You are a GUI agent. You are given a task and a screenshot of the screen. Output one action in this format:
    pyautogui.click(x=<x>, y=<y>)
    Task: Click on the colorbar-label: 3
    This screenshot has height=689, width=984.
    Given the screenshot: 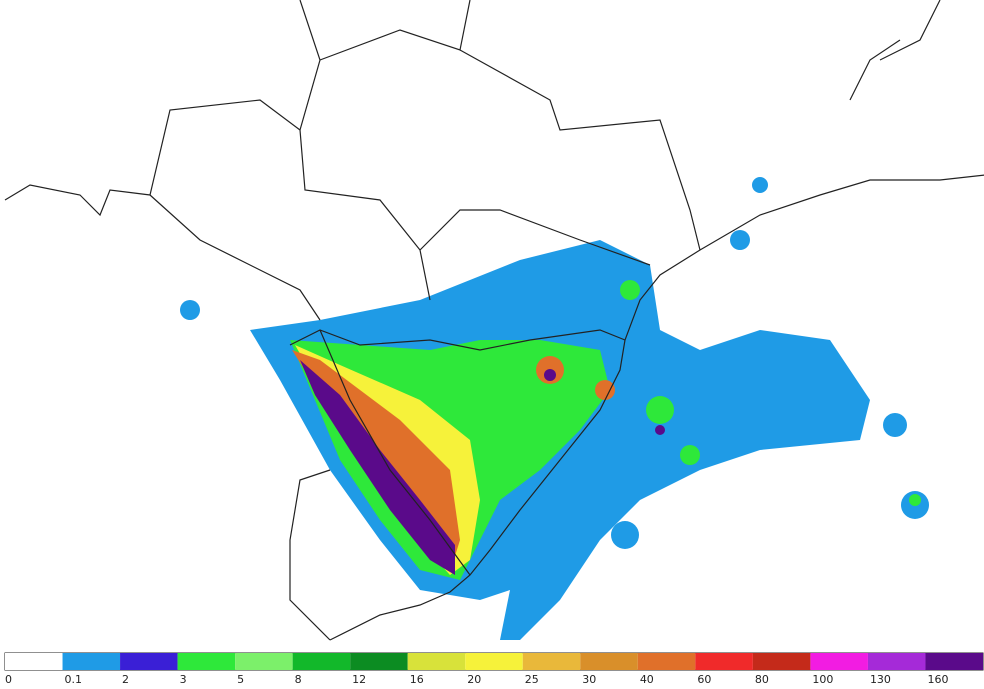 What is the action you would take?
    pyautogui.click(x=183, y=679)
    